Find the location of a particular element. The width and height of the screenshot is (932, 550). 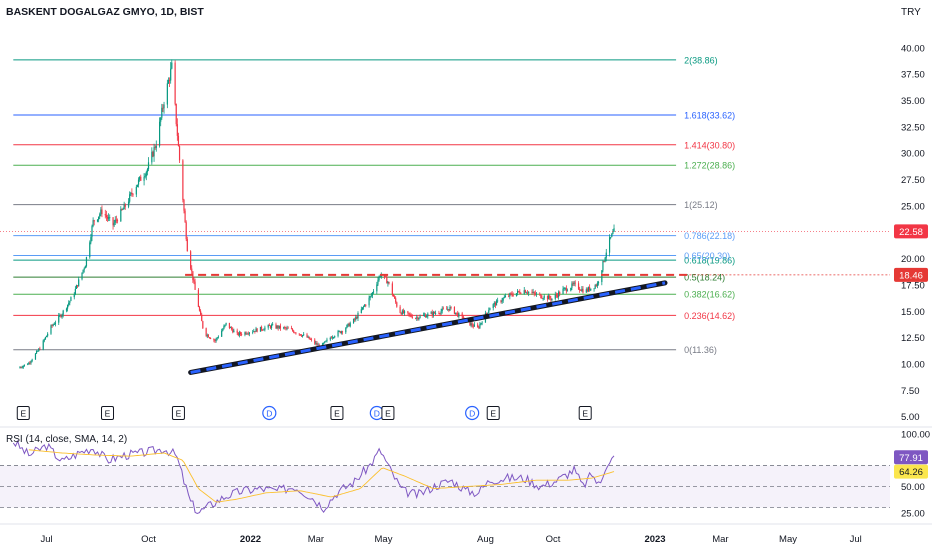

dividend-marker-label: D is located at coordinates (269, 413).